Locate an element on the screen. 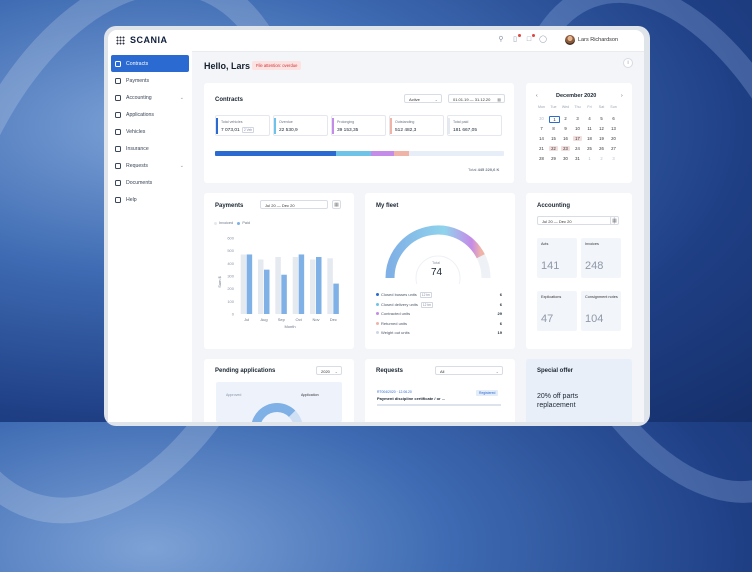  calendar-day: 20 is located at coordinates (613, 138).